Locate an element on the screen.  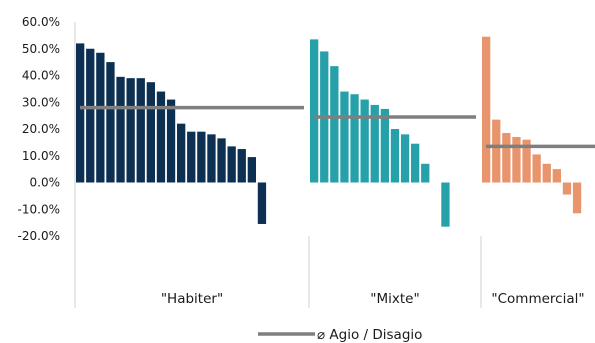
average-lines-layer is located at coordinates (337, 127).